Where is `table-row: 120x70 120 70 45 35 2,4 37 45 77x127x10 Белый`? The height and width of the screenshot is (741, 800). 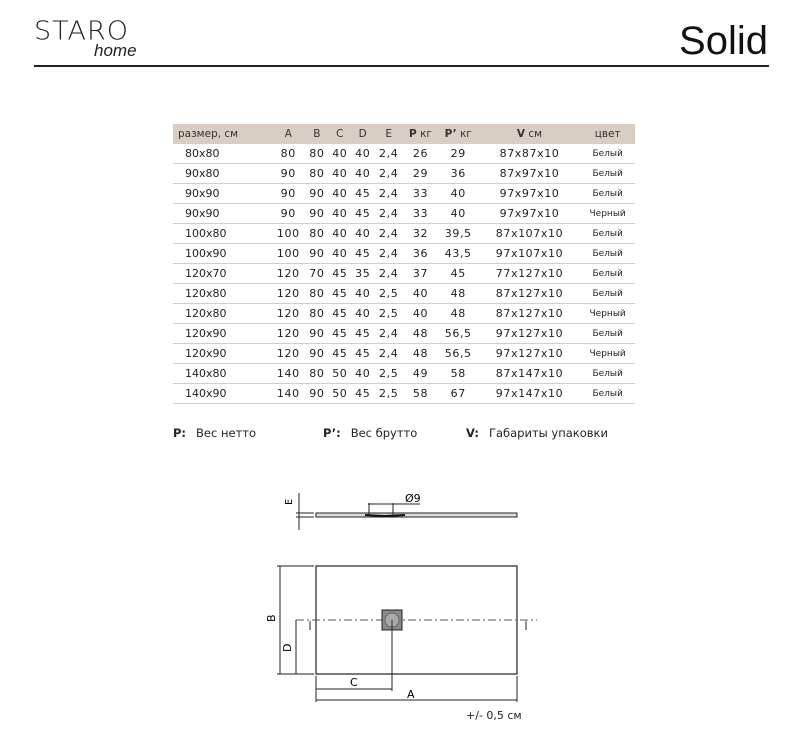
table-row: 120x70 120 70 45 35 2,4 37 45 77x127x10 Белый is located at coordinates (404, 273).